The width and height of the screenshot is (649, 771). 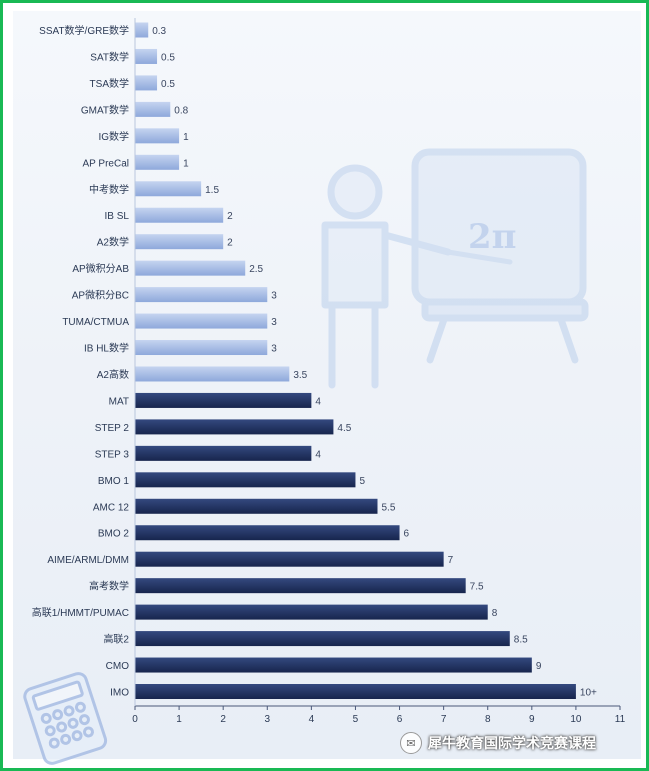 I want to click on wechat-icon: ✉, so click(x=411, y=743).